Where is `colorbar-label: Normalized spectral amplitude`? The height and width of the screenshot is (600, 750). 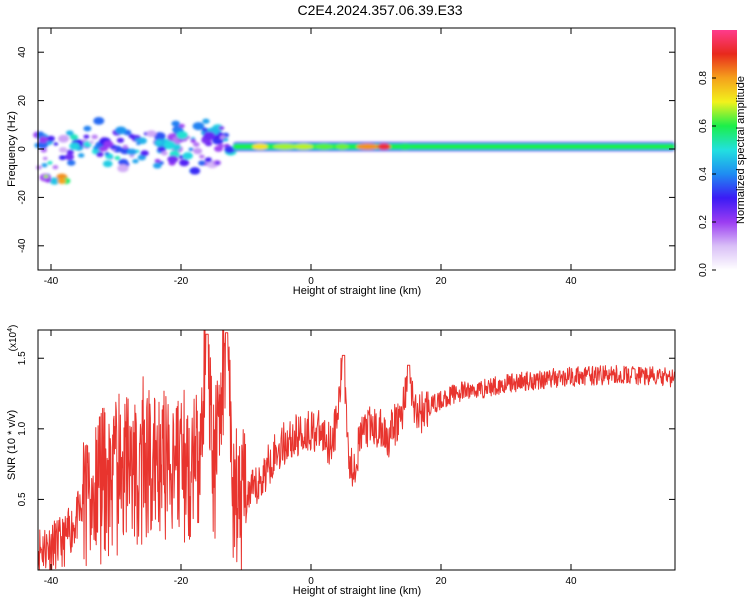
colorbar-label: Normalized spectral amplitude is located at coordinates (741, 150).